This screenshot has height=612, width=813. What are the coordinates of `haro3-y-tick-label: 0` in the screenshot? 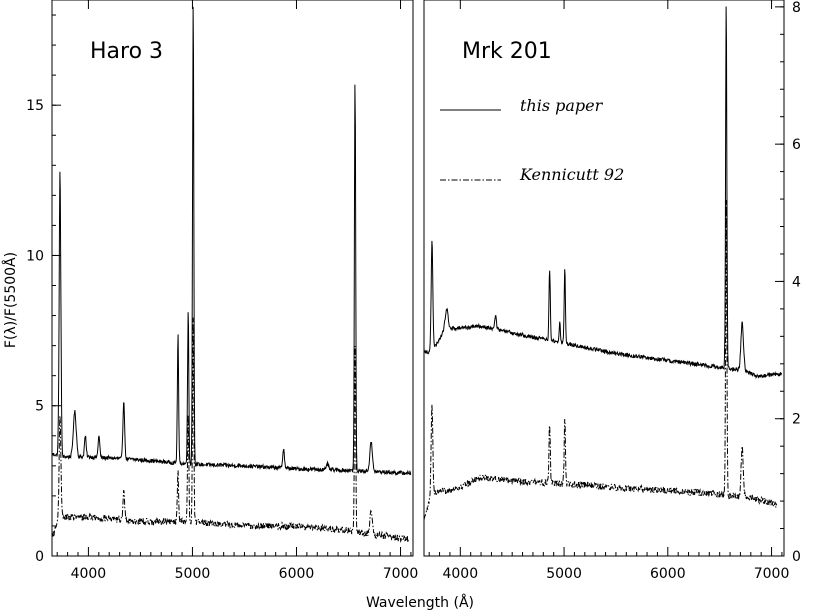 It's located at (39, 557).